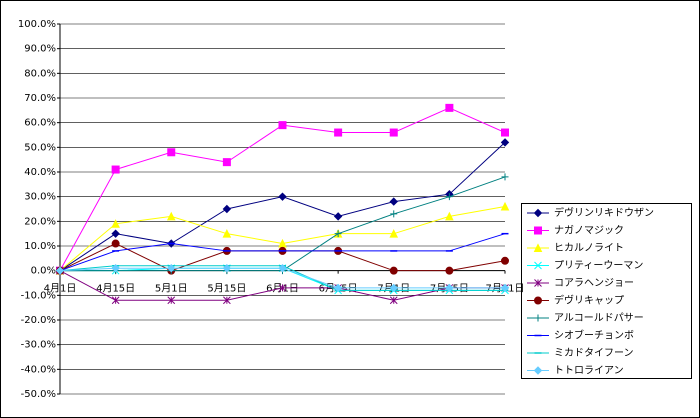  What do you see at coordinates (171, 289) in the screenshot?
I see `x-tick-label: 5月1日` at bounding box center [171, 289].